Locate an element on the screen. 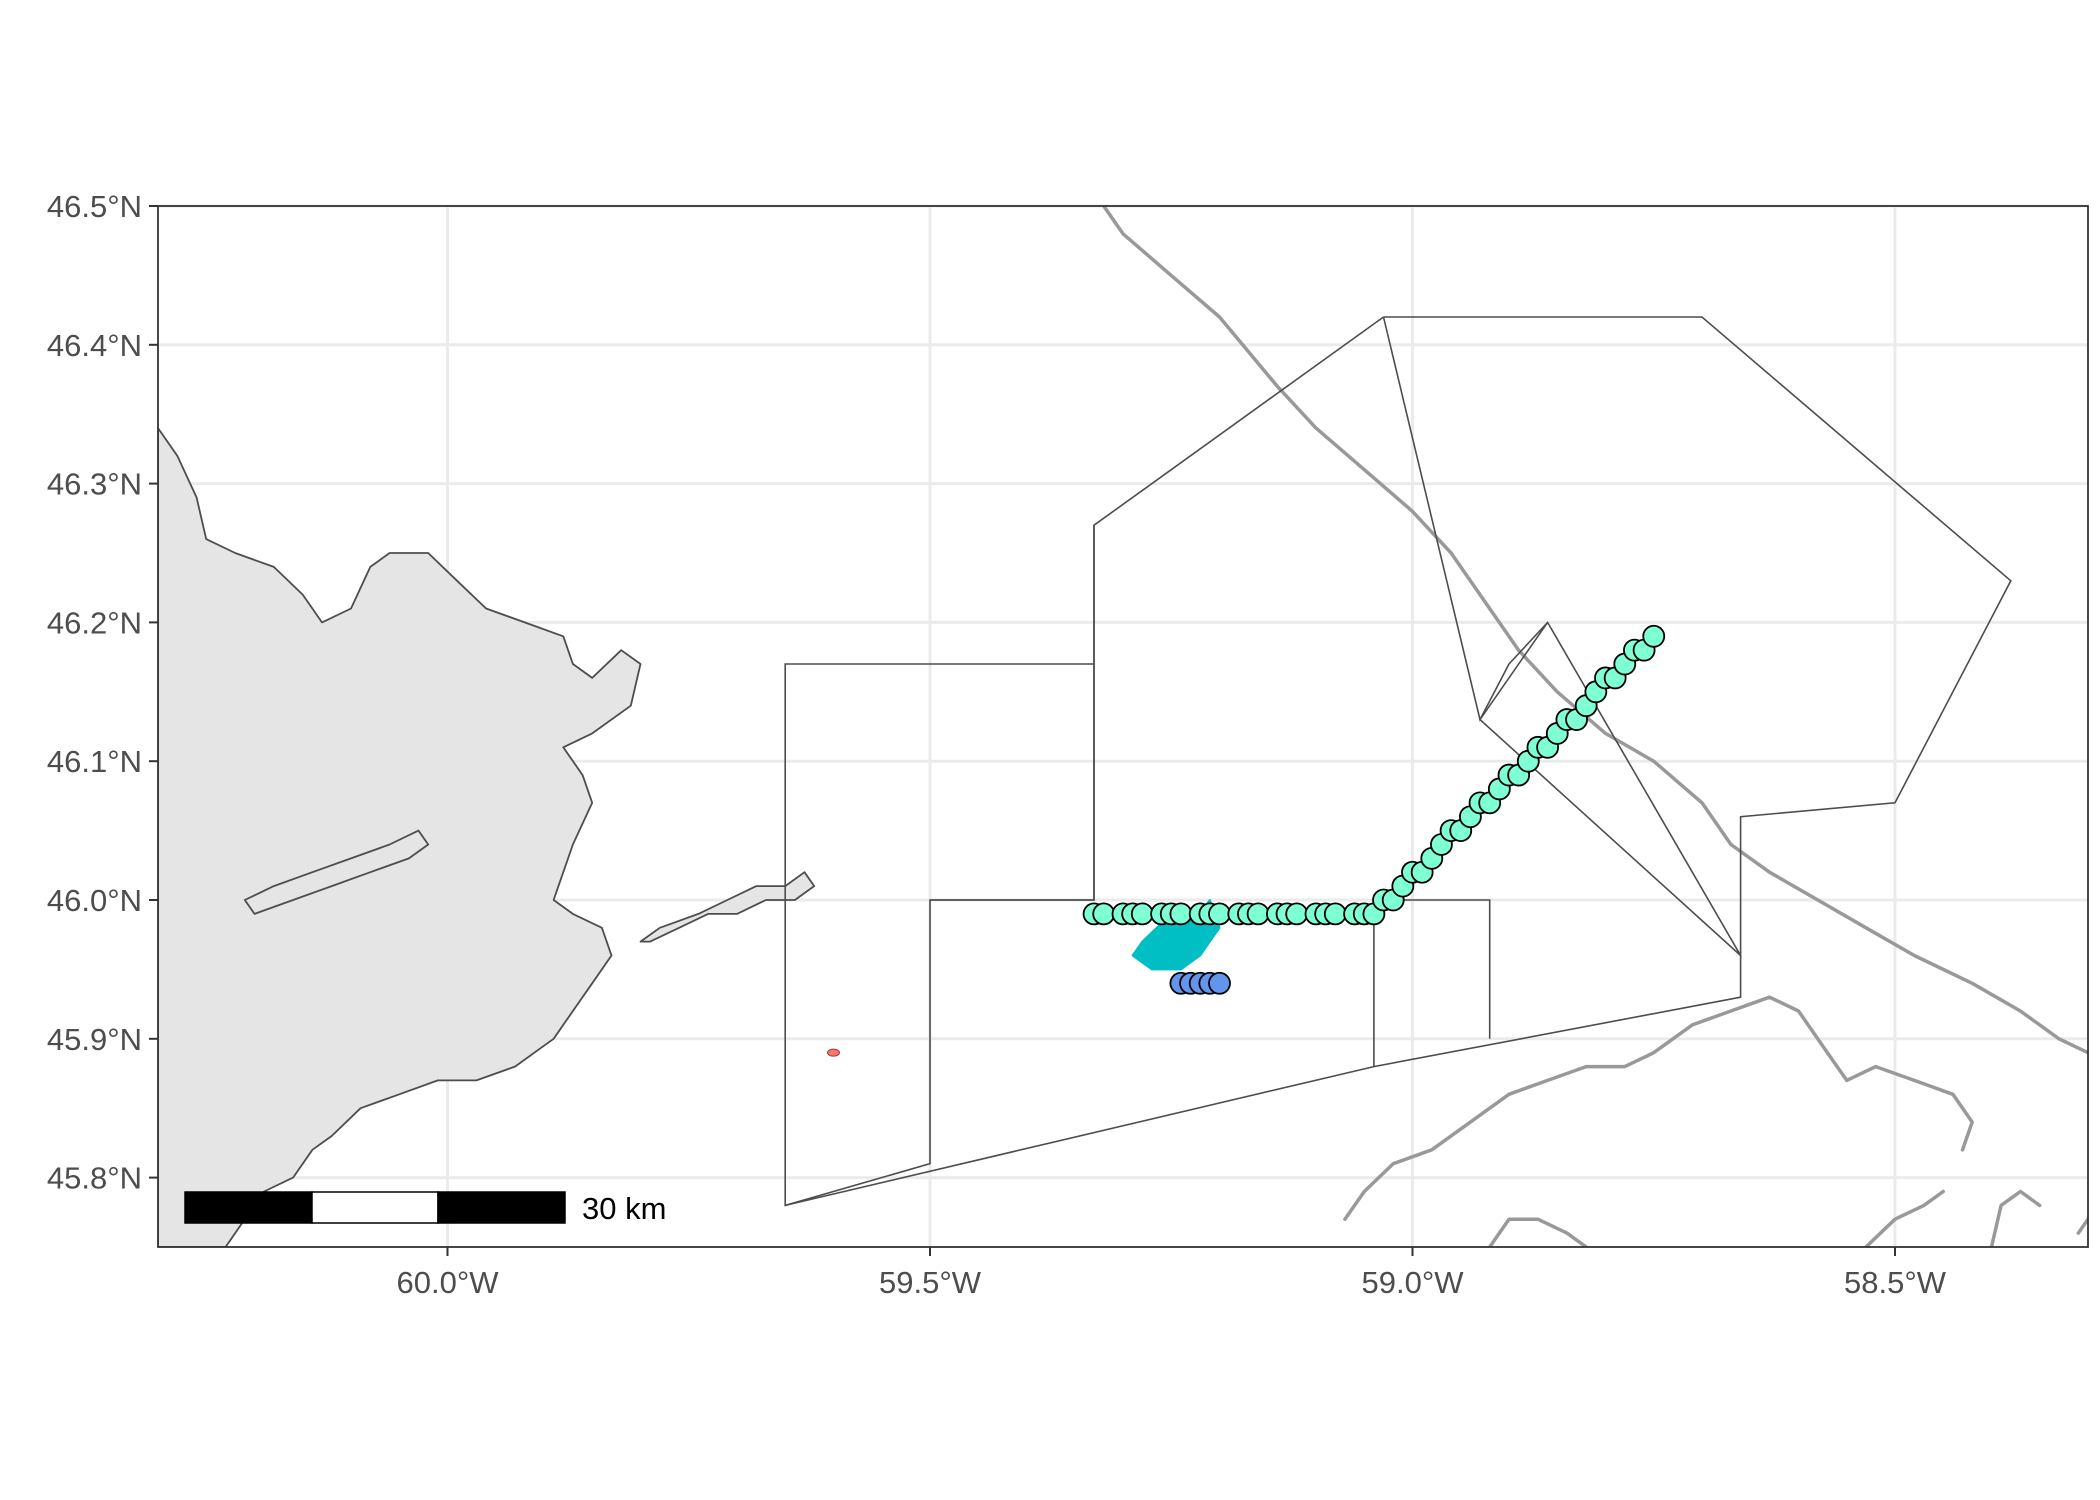 This screenshot has height=1500, width=2100. scale-bar: 30 km is located at coordinates (425, 1208).